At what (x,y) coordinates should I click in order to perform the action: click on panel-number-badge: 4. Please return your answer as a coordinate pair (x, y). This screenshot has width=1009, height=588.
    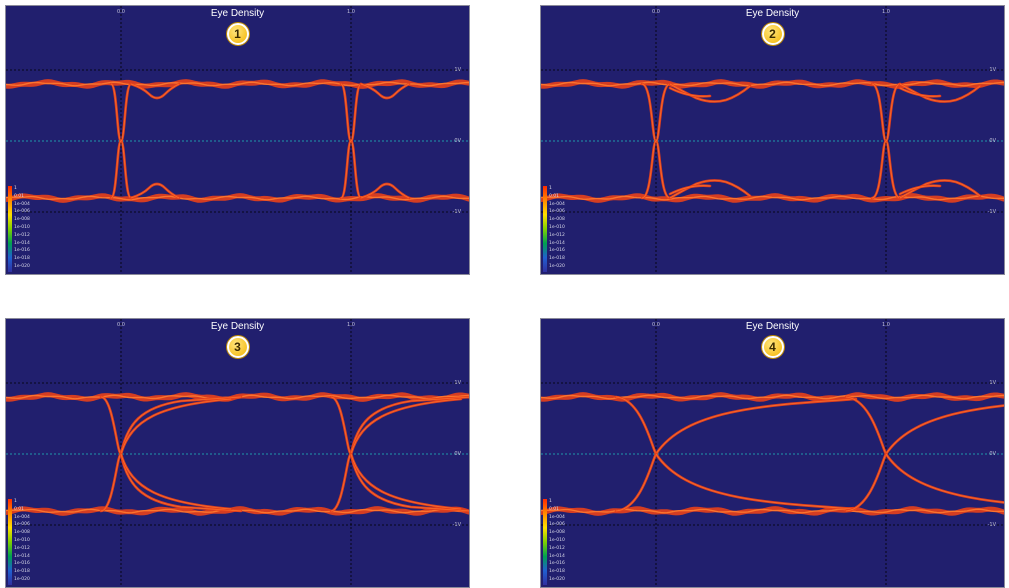
    Looking at the image, I should click on (772, 347).